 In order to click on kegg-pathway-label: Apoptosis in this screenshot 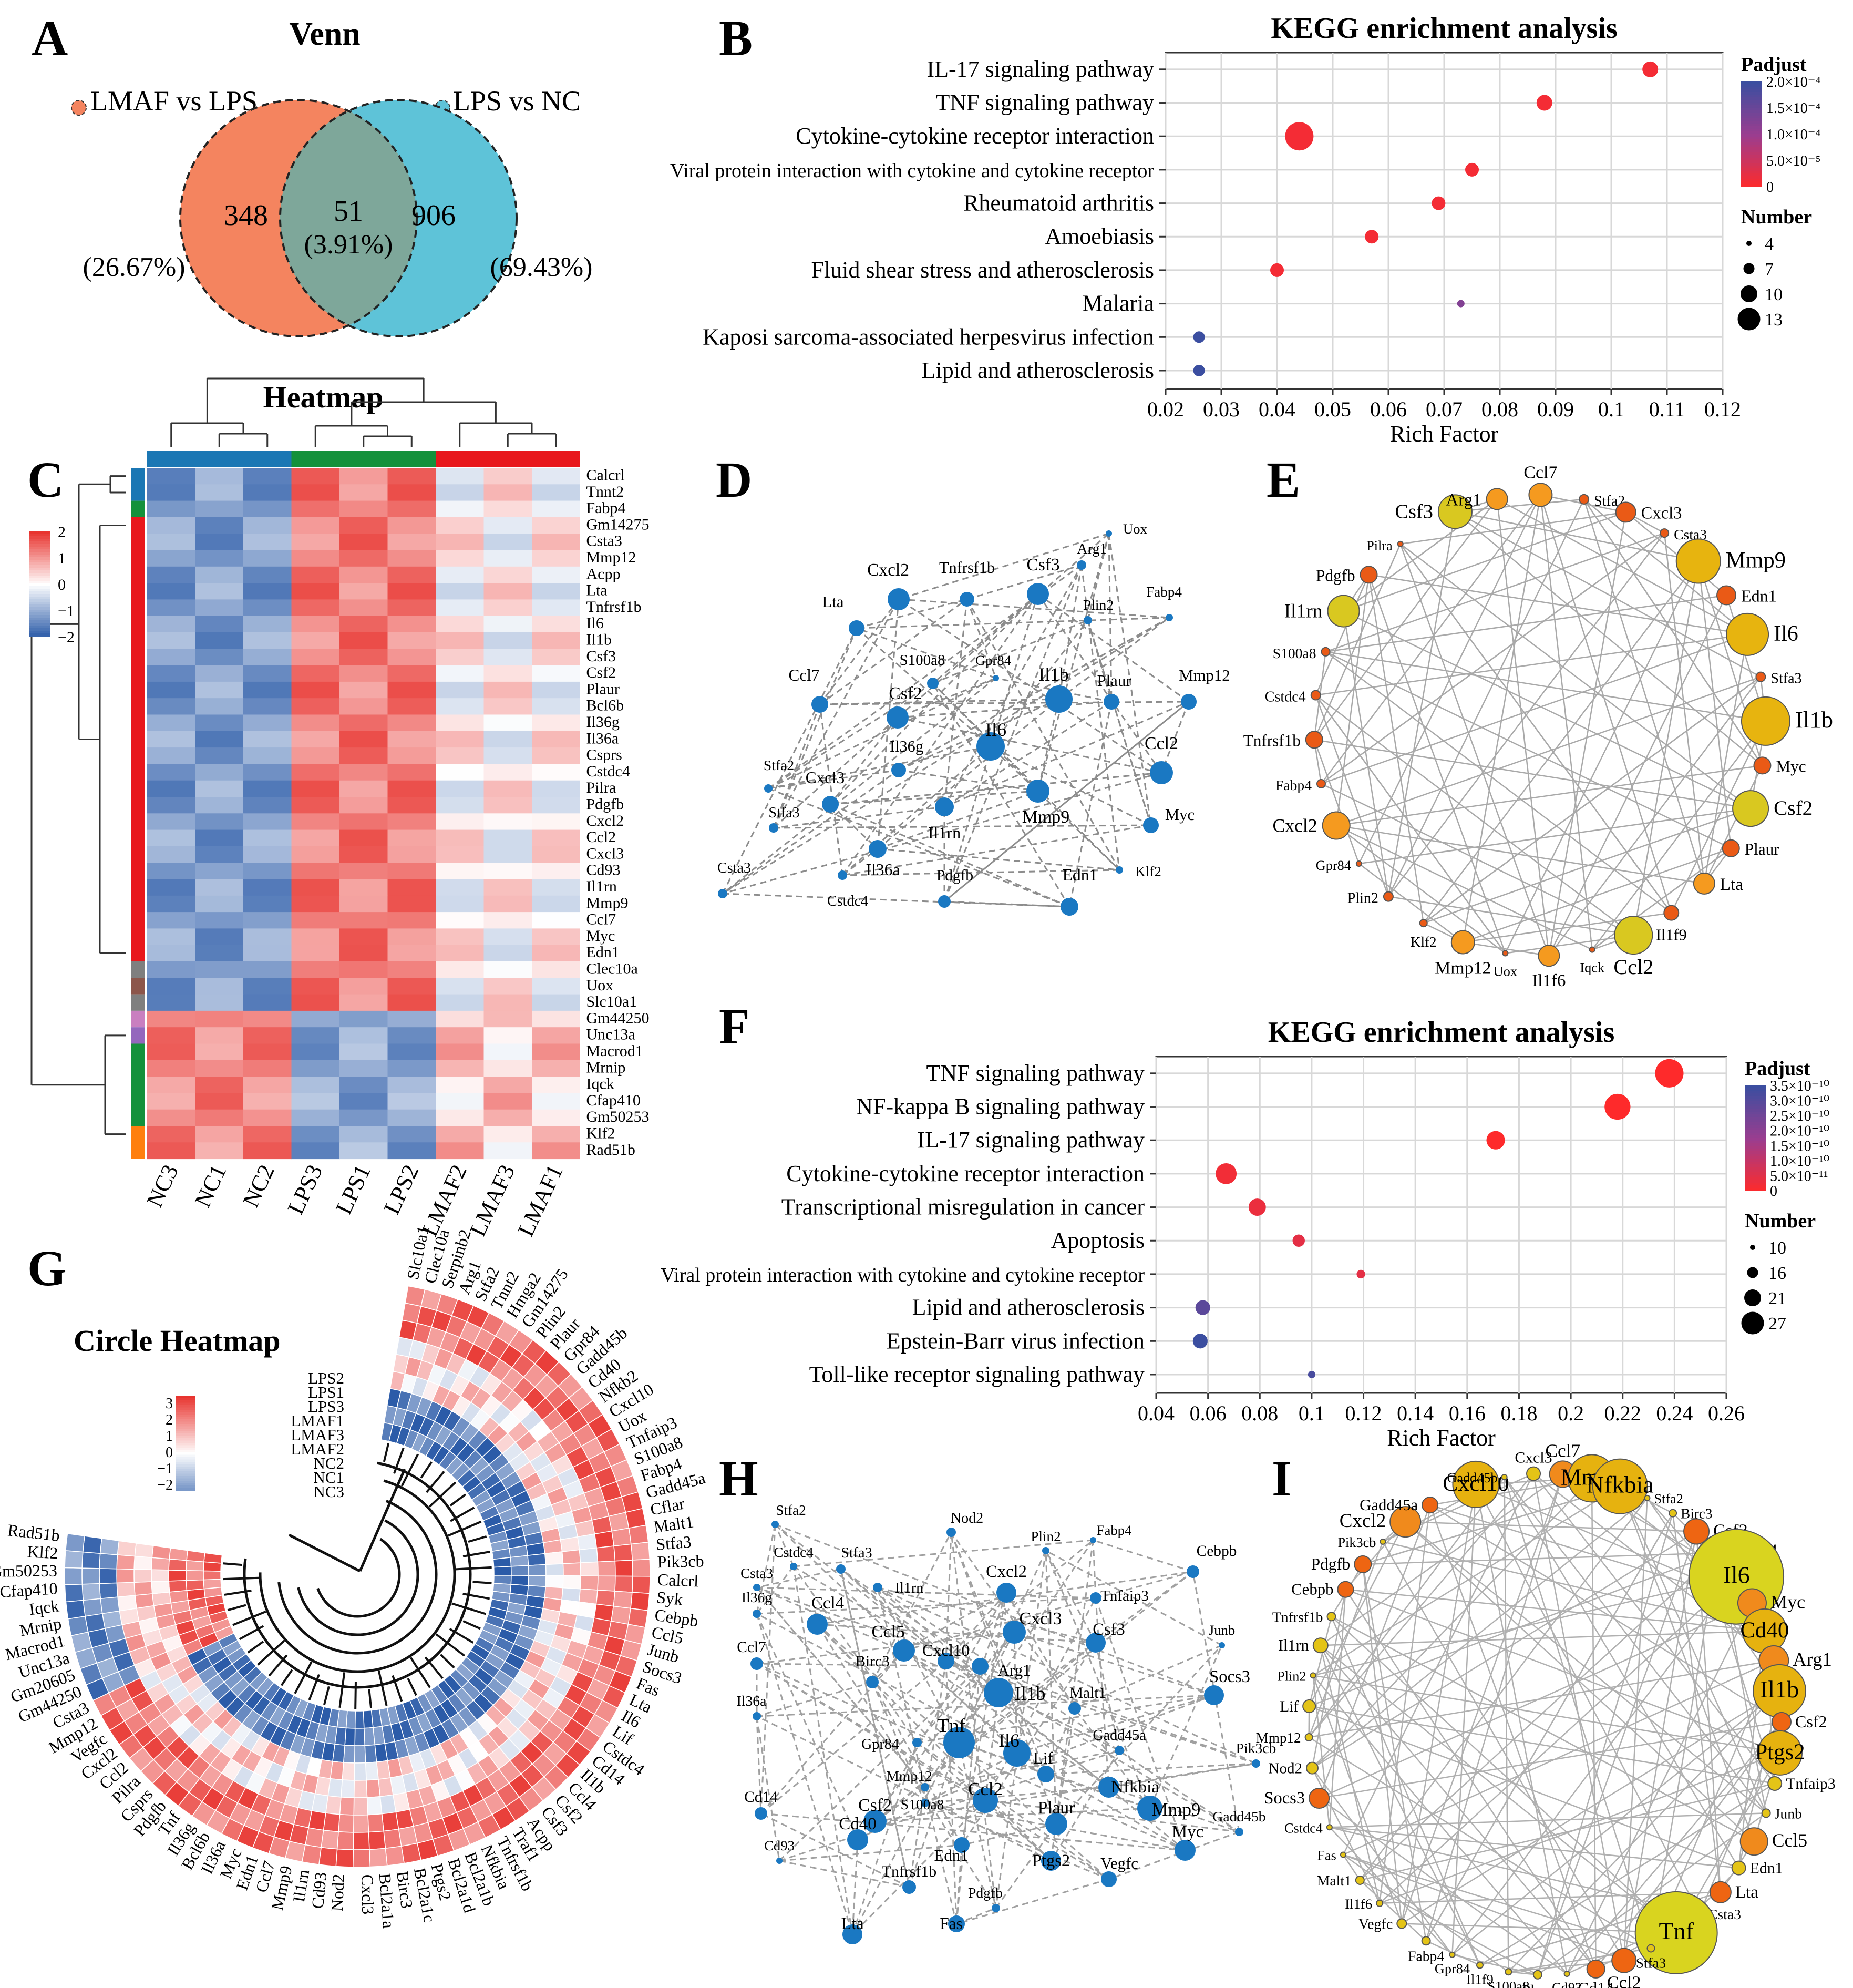, I will do `click(1098, 1240)`.